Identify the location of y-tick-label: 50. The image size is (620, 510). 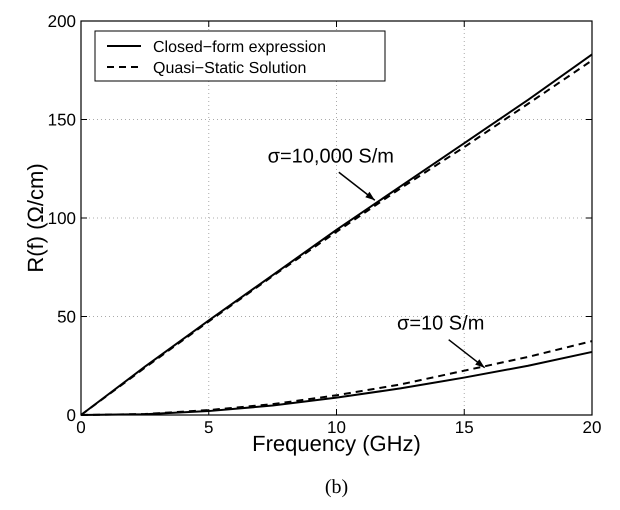
(66, 317).